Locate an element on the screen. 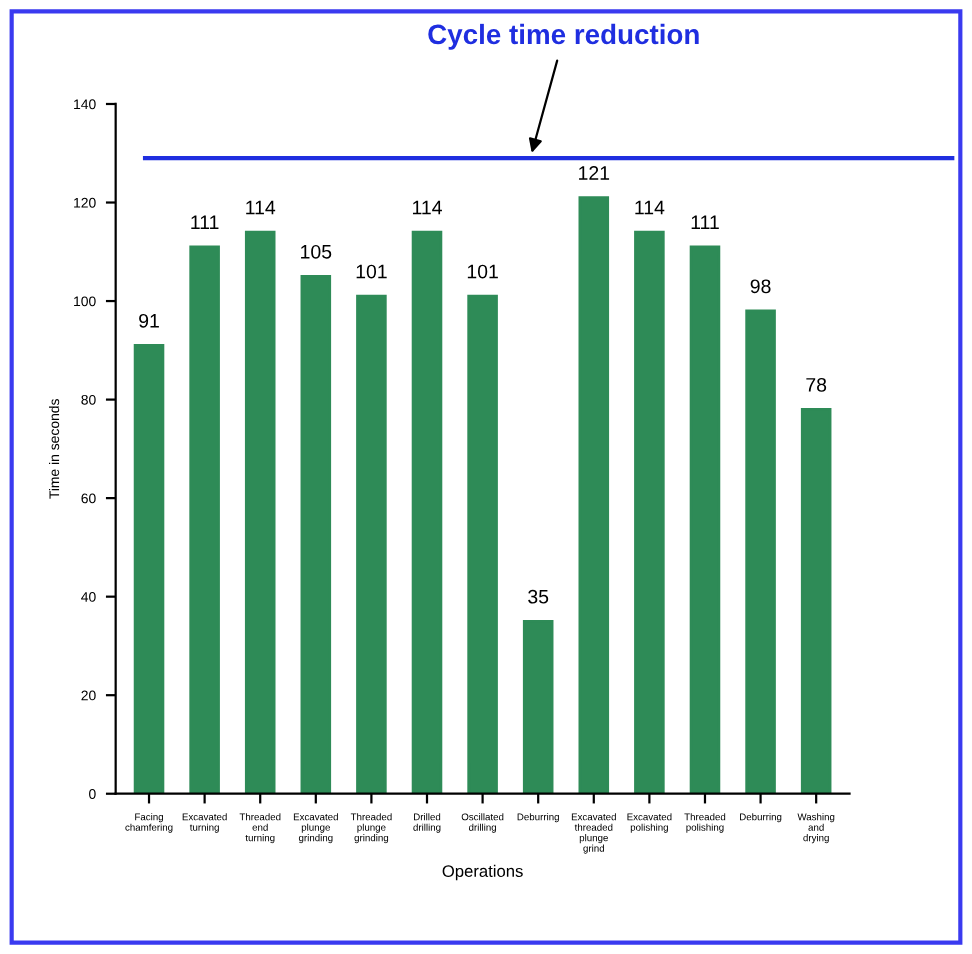 This screenshot has height=954, width=972. data-label: 121 is located at coordinates (594, 173).